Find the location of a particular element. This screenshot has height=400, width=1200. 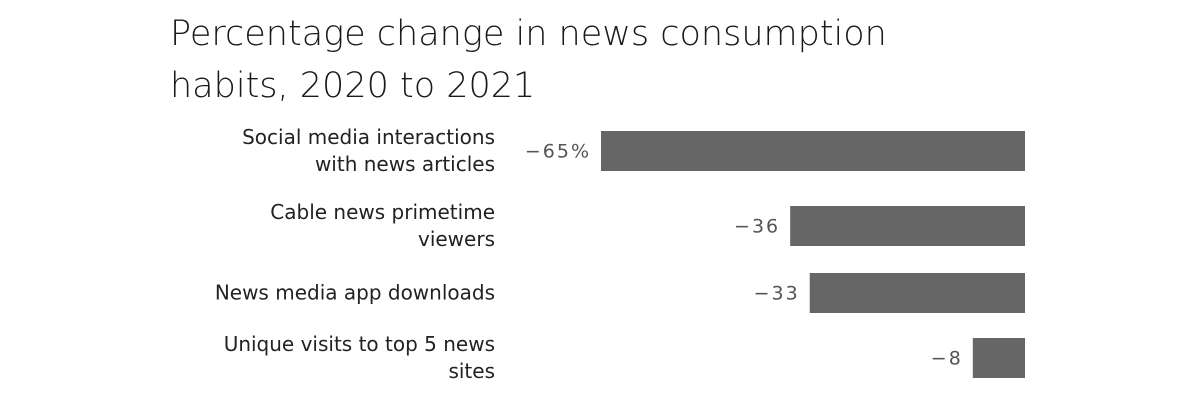

value-label: −36 is located at coordinates (757, 227).